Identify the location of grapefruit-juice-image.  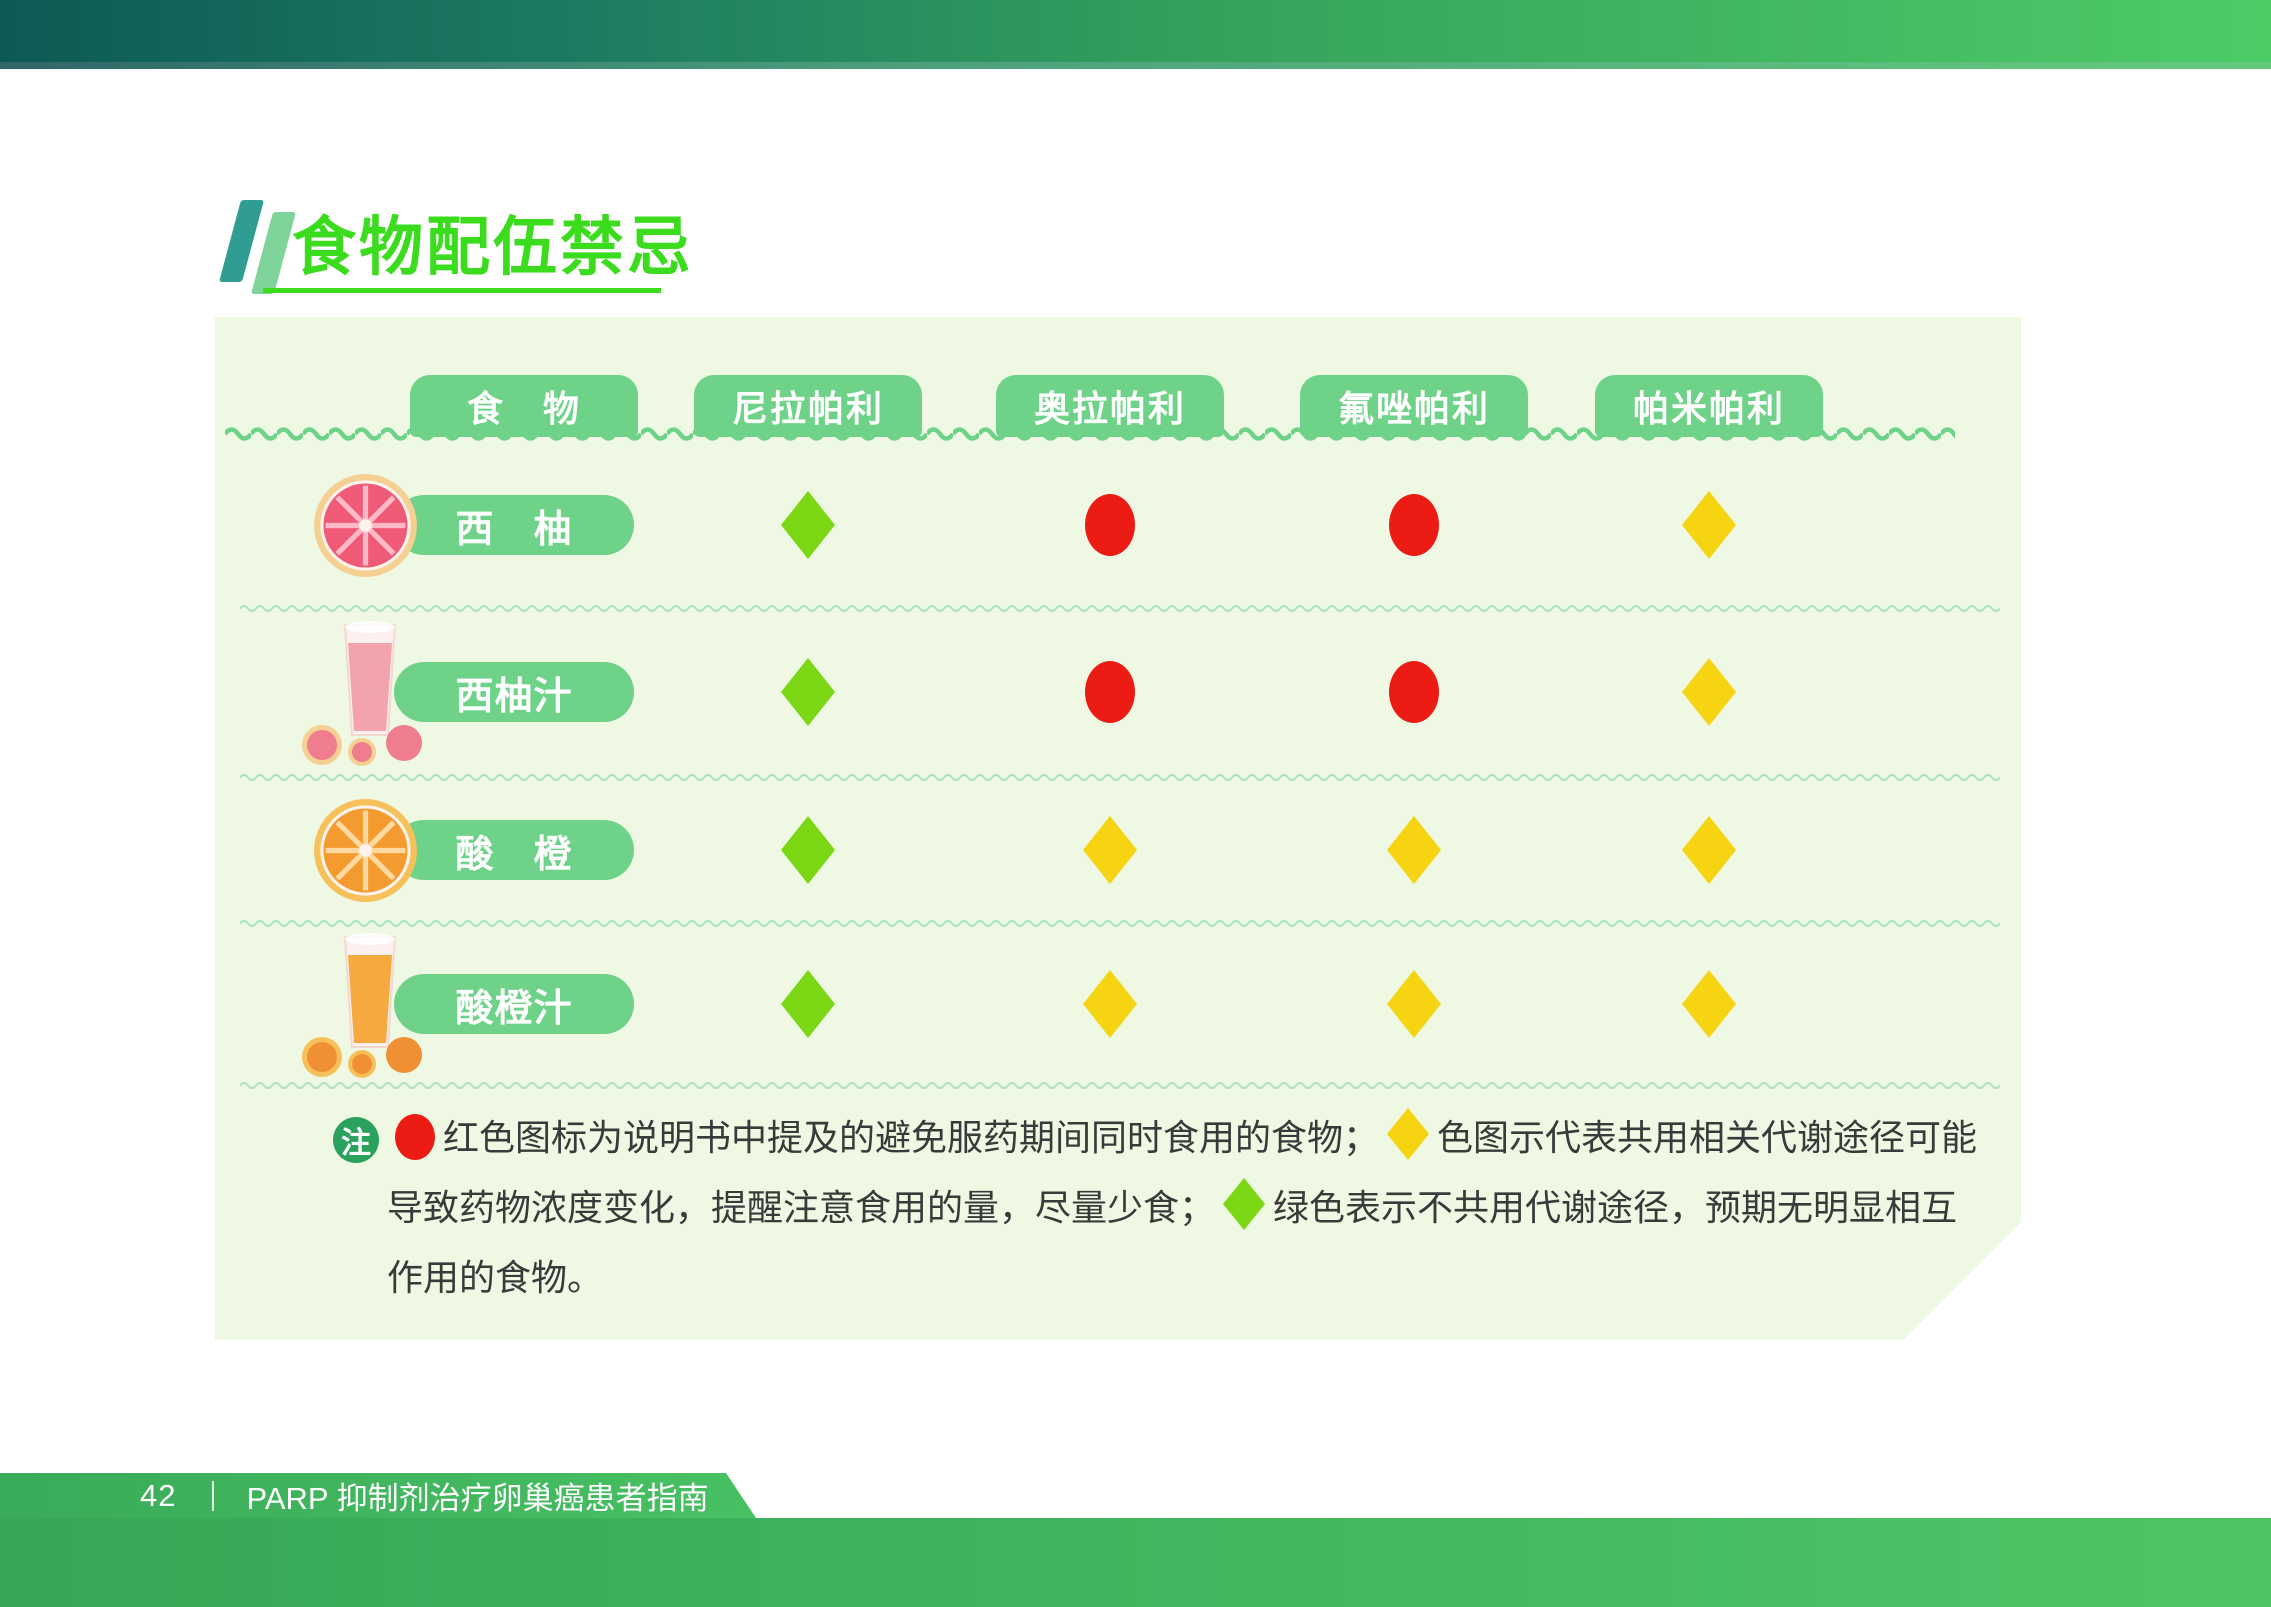
(365, 694).